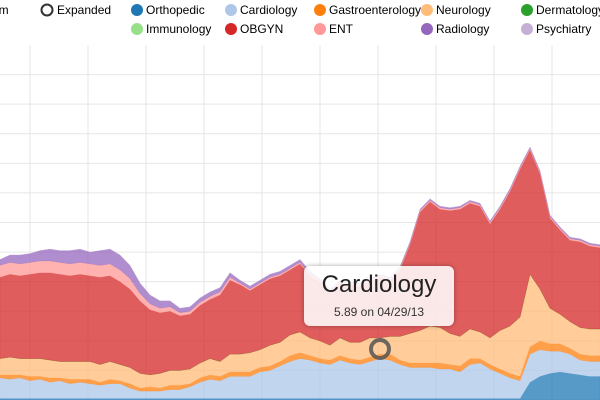 The height and width of the screenshot is (400, 600). I want to click on legend-mode-stream: Stream, so click(4, 10).